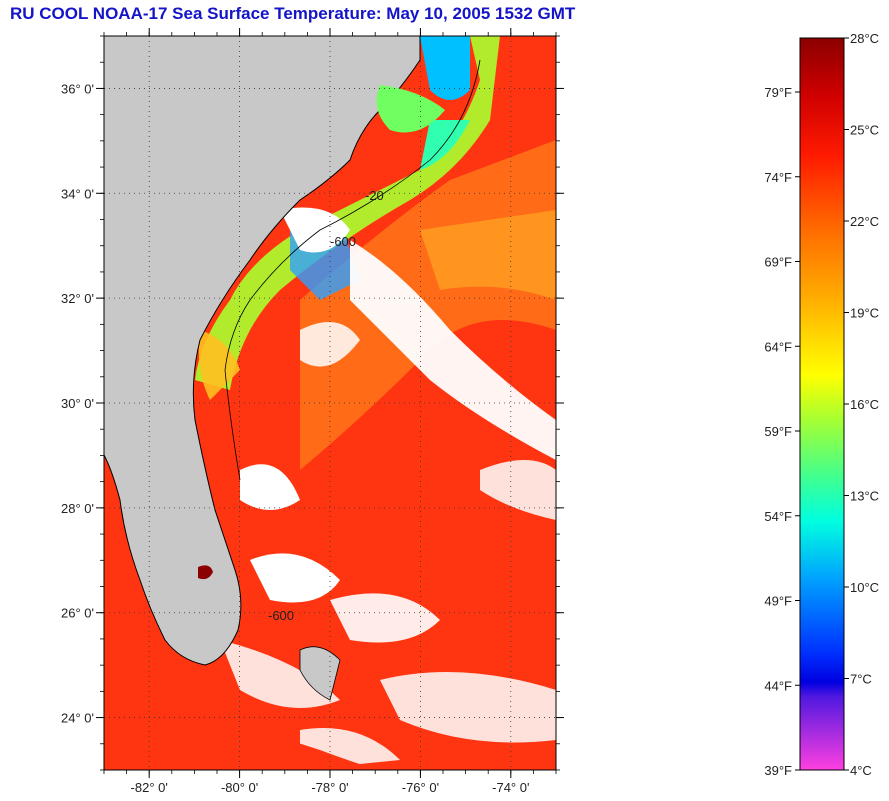  Describe the element at coordinates (778, 516) in the screenshot. I see `fahrenheit-label: 54°F` at that location.